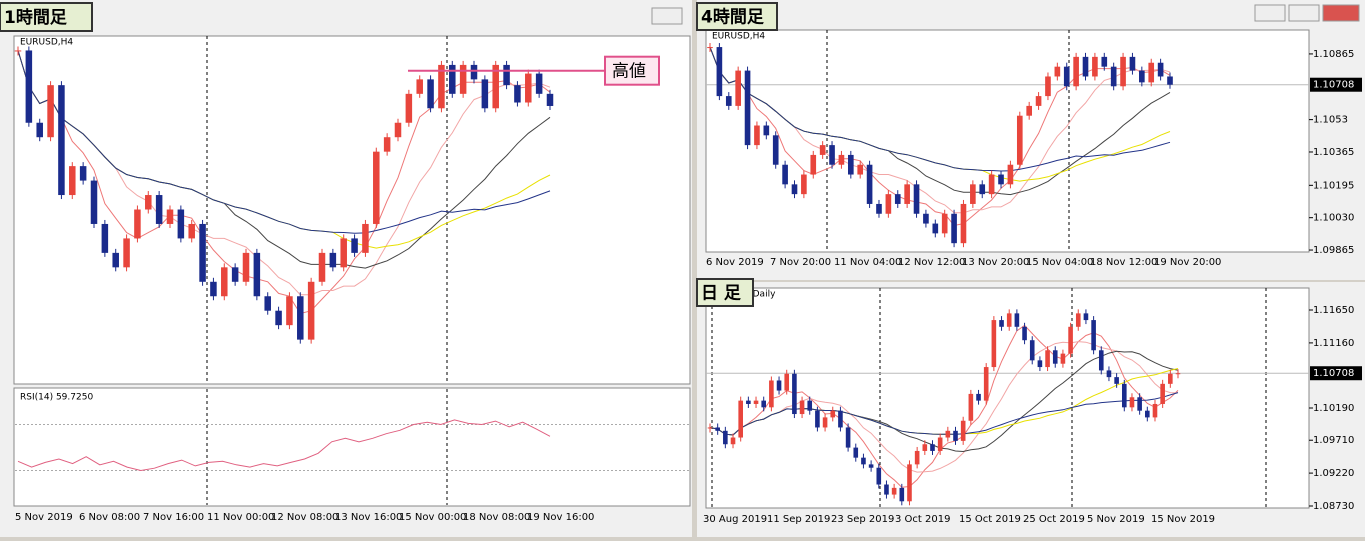  Describe the element at coordinates (173, 517) in the screenshot. I see `x-tick-label: 7 Nov 16:00` at that location.